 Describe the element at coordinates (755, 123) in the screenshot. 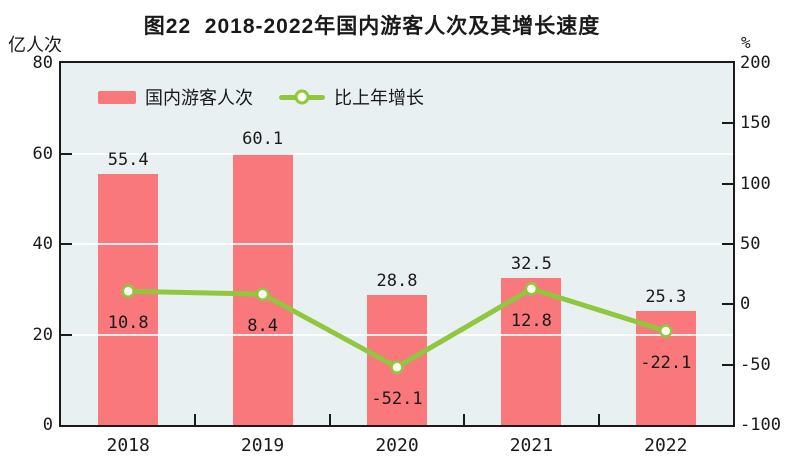

I see `right-axis-tick-label-150: 150` at that location.